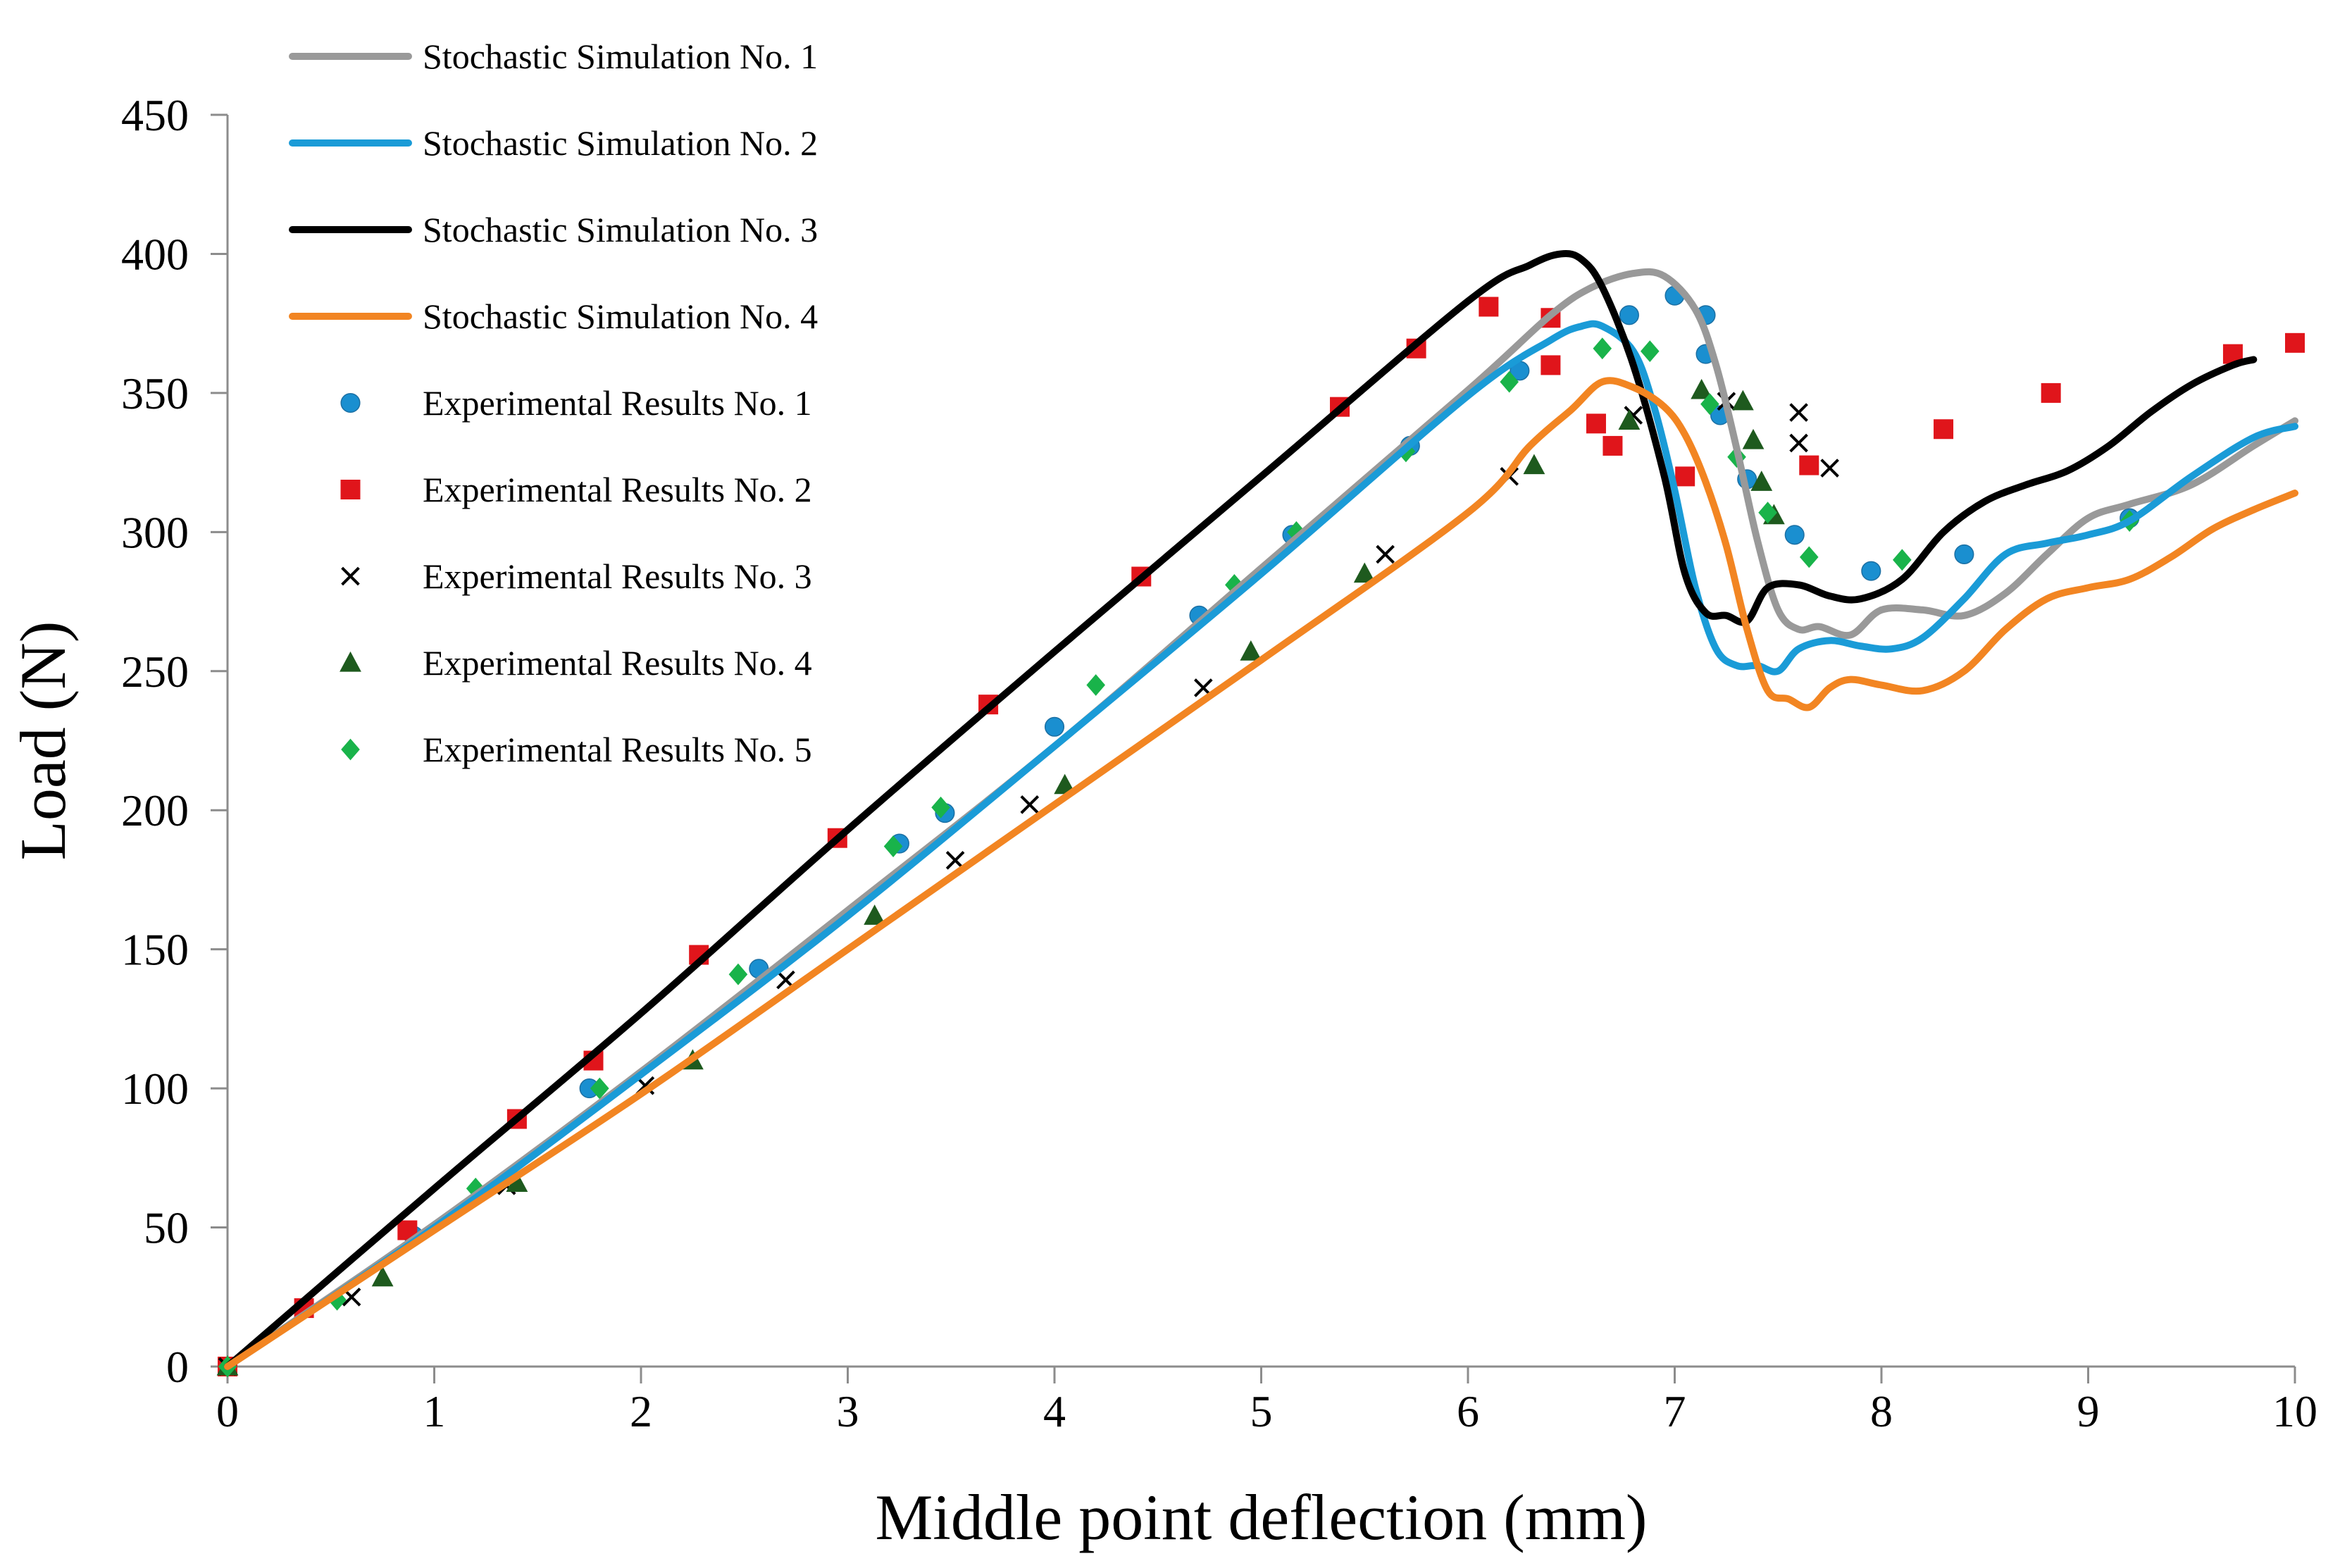 This screenshot has height=1568, width=2340. I want to click on y-tick-label: 200, so click(155, 810).